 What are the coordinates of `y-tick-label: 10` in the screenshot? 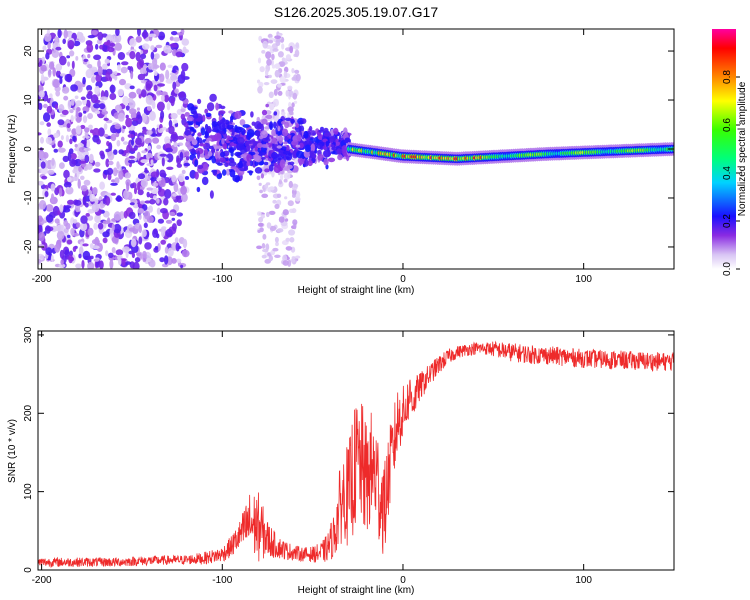 It's located at (28, 100).